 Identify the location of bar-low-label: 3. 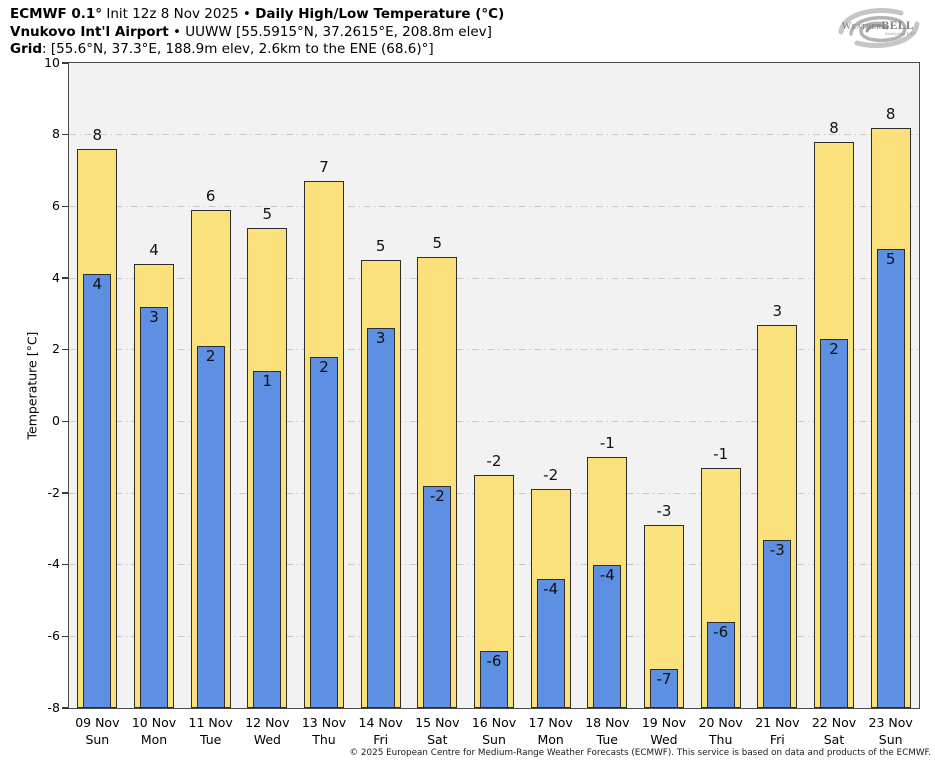
(380, 338).